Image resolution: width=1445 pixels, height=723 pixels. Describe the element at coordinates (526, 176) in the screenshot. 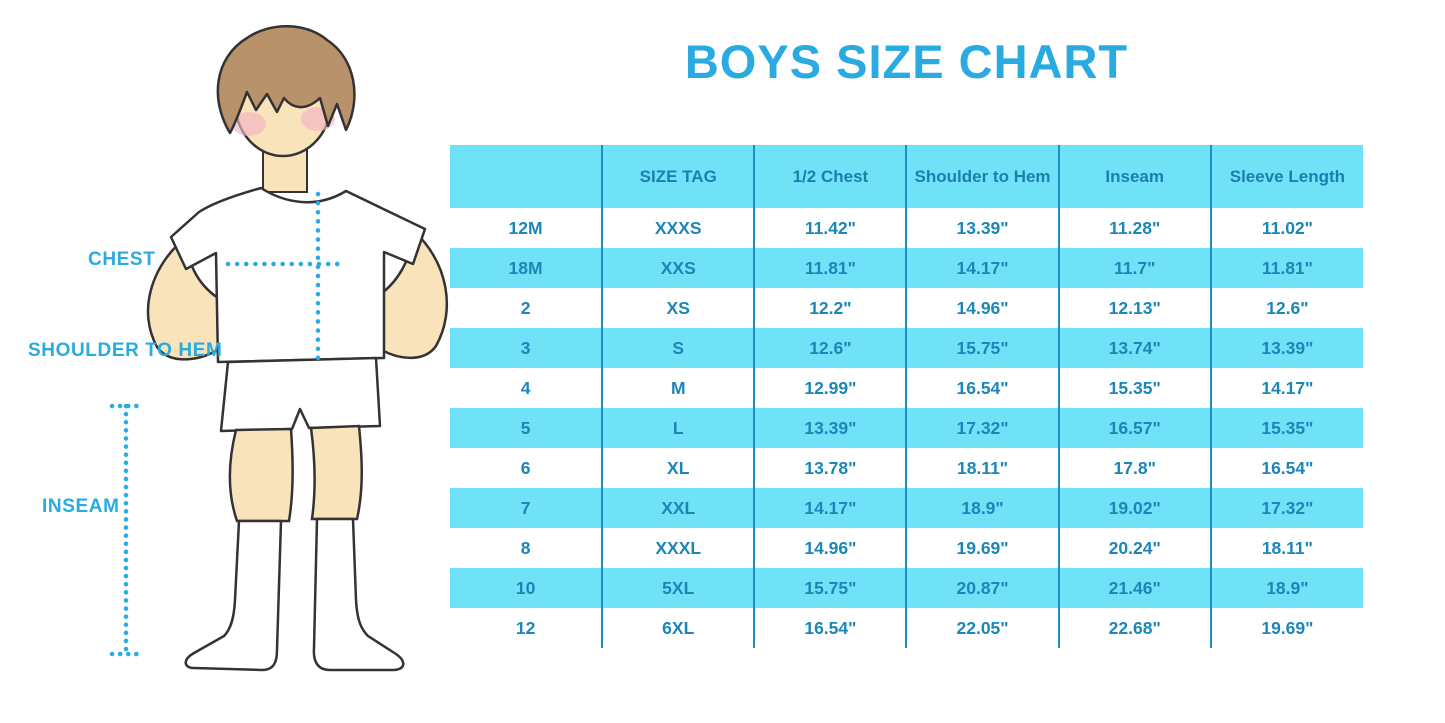

I see `column-header` at that location.